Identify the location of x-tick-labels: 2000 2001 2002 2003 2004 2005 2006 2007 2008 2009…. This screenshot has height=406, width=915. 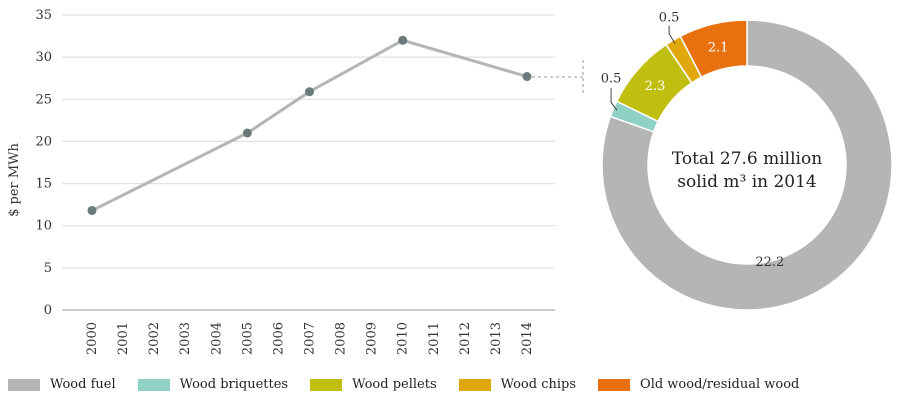
(310, 338).